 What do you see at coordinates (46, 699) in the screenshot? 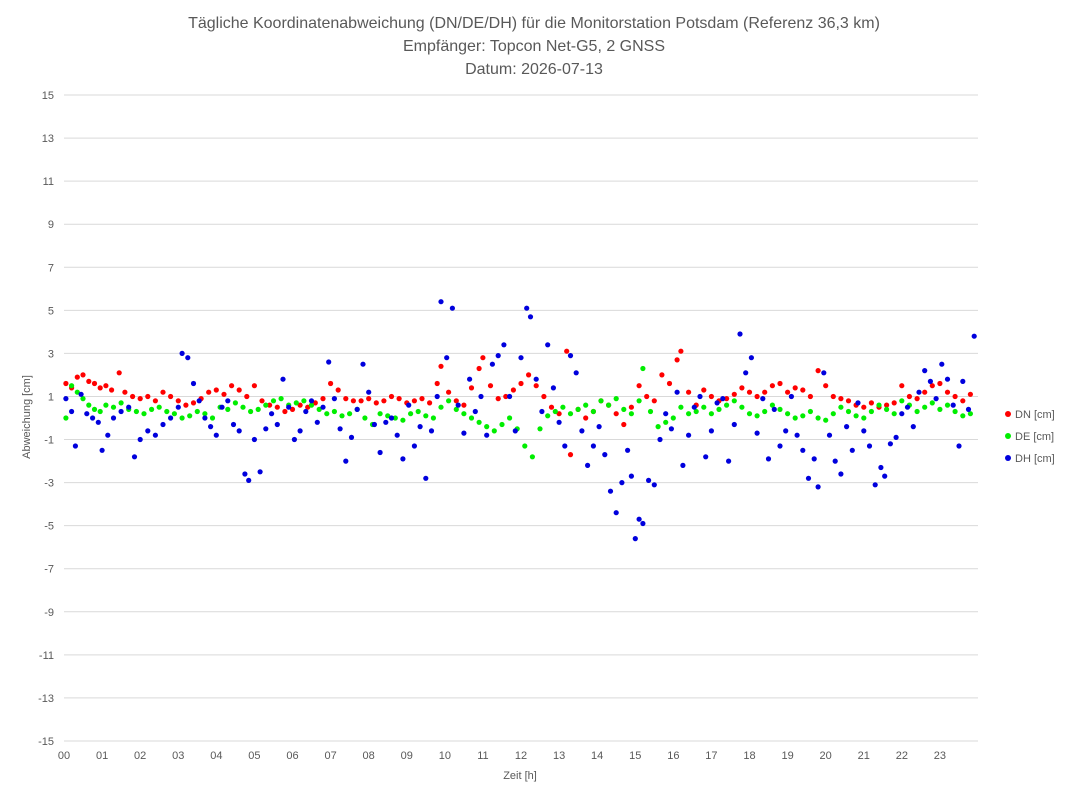
I see `y-tick-label: -13` at bounding box center [46, 699].